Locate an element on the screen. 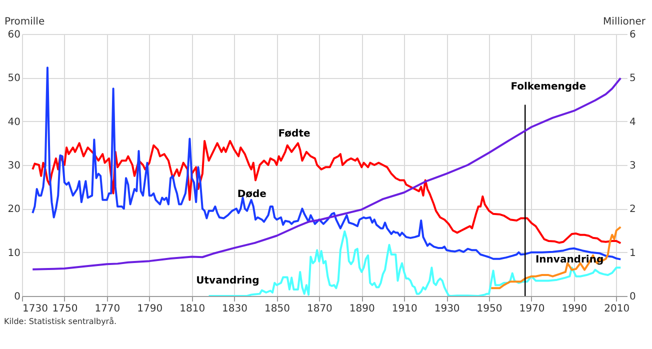 The width and height of the screenshot is (652, 349). x-tick-label: 1830 is located at coordinates (235, 309).